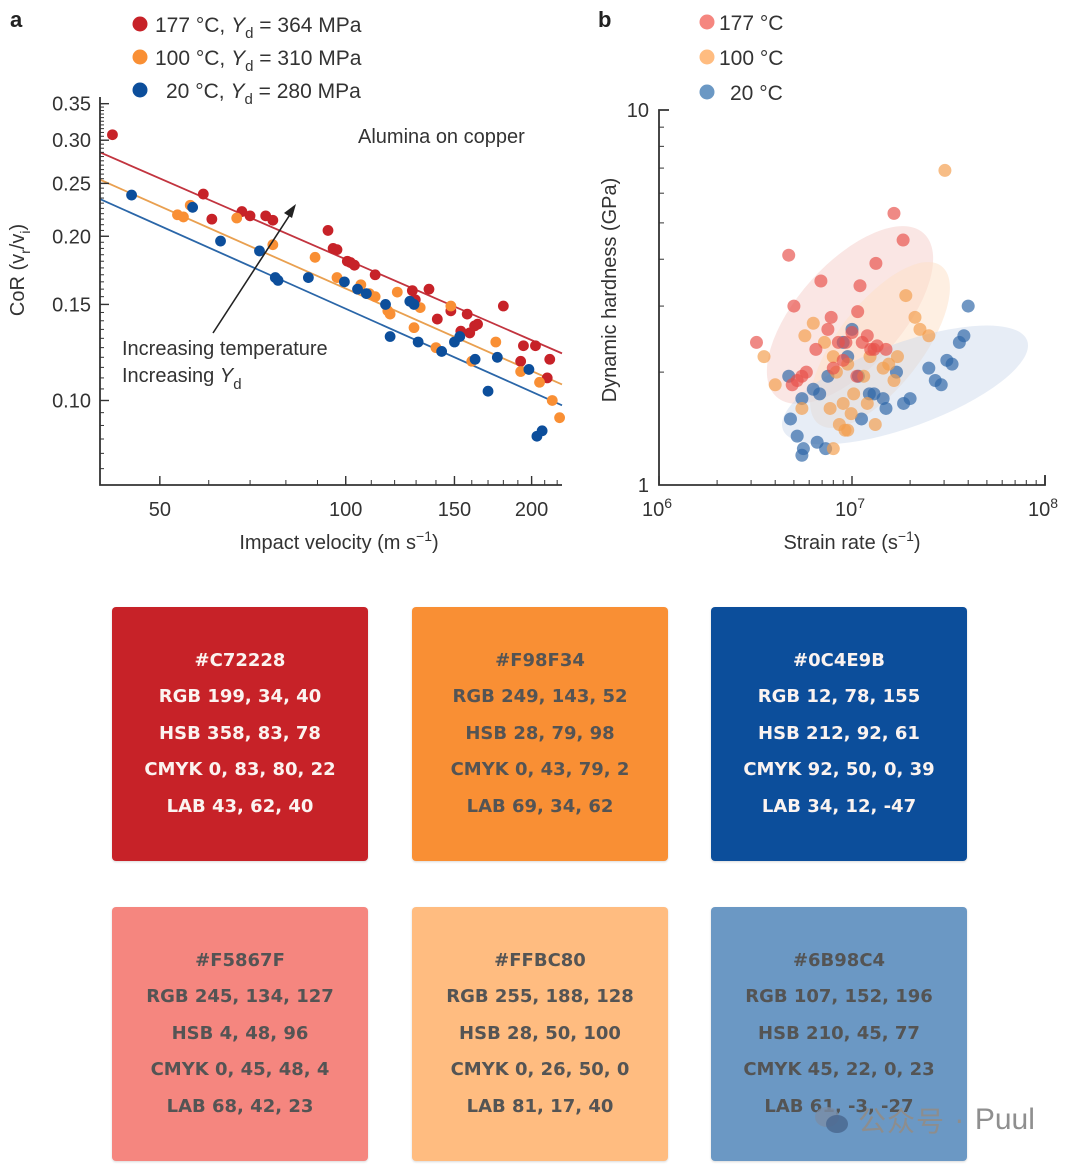 The width and height of the screenshot is (1080, 1164). What do you see at coordinates (638, 111) in the screenshot?
I see `y-tick-label: 10` at bounding box center [638, 111].